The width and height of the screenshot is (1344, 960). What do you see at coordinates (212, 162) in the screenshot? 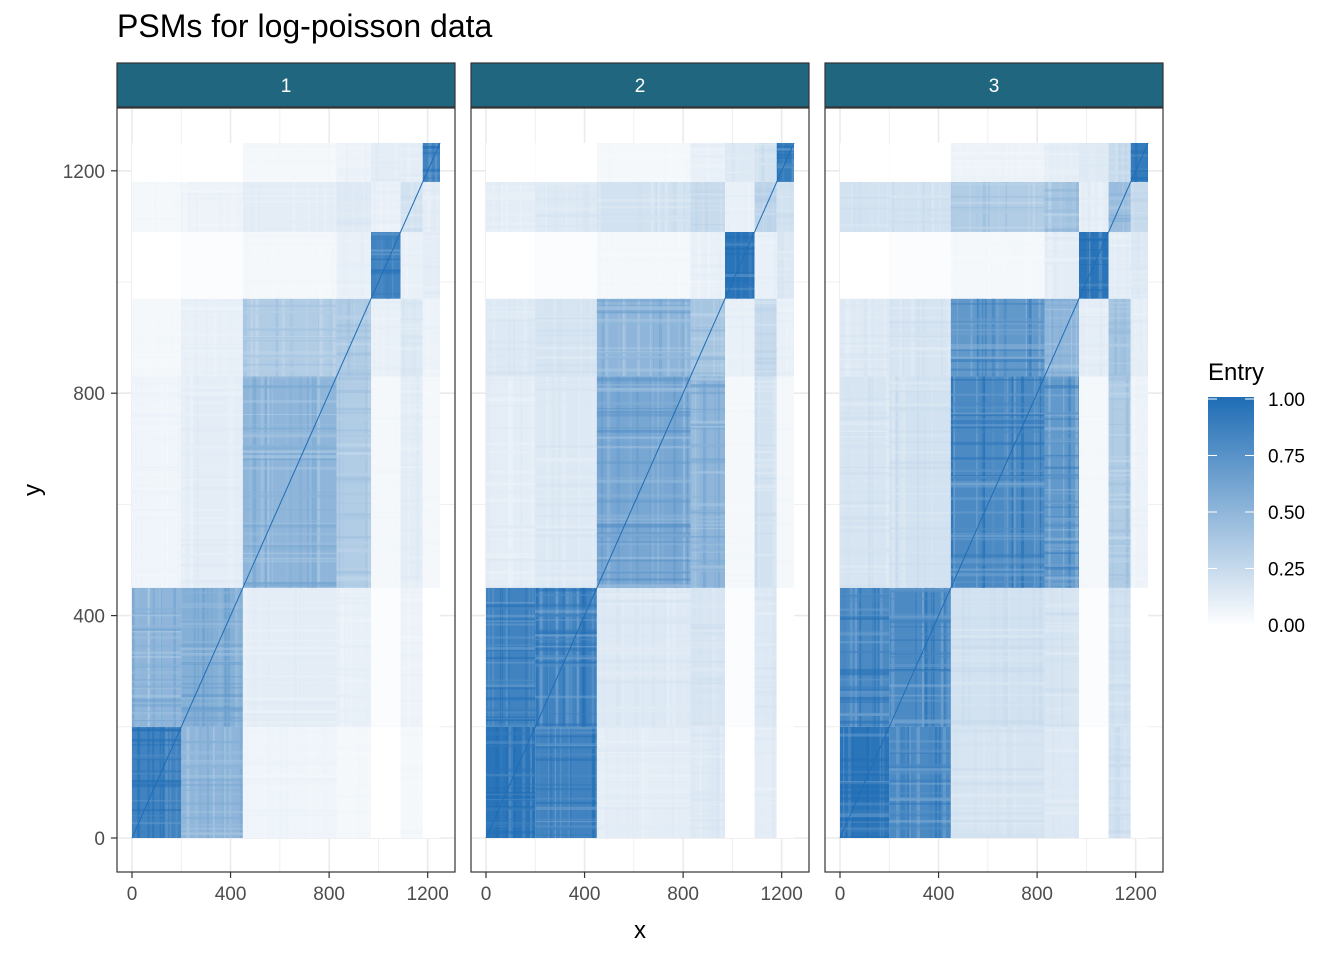
I see `heatmap-block` at bounding box center [212, 162].